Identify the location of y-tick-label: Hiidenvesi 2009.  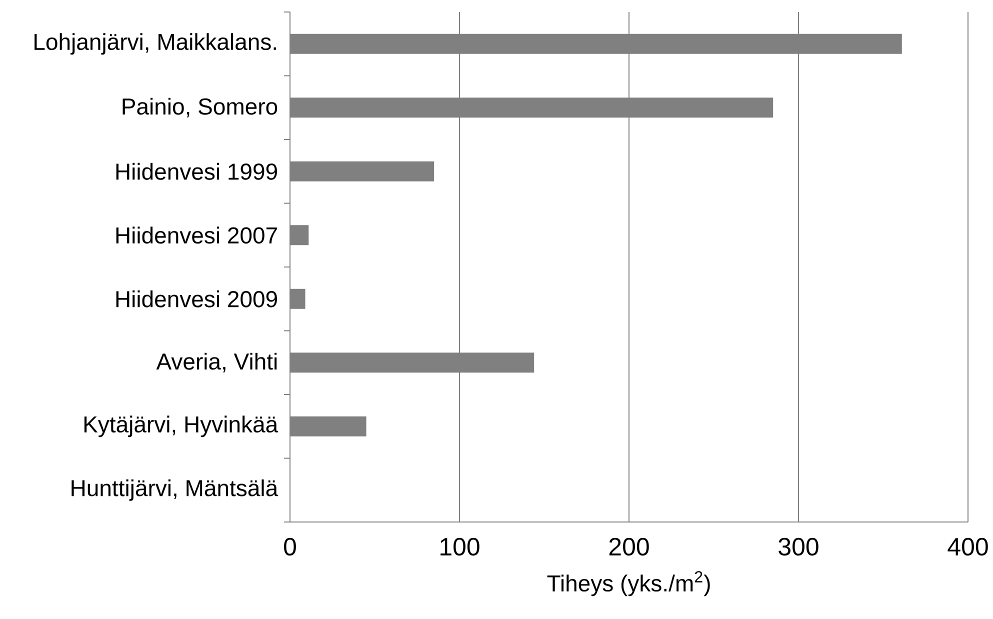
(196, 299).